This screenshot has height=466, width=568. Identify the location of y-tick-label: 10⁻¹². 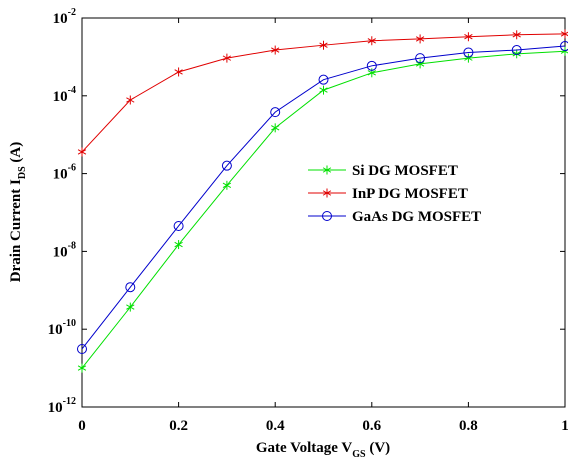
(62, 406).